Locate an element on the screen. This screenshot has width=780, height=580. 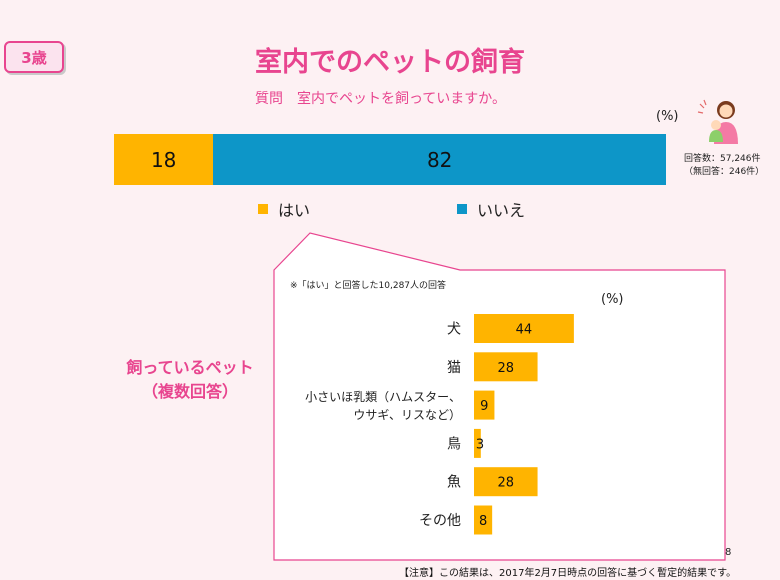
pet-label-2-0: 小さいほ乳類（ハムスター、 is located at coordinates (383, 397).